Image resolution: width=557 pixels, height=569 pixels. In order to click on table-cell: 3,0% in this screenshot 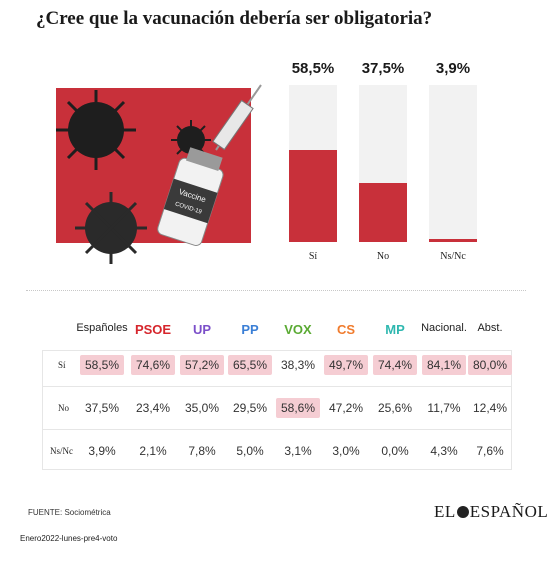, I will do `click(346, 451)`.